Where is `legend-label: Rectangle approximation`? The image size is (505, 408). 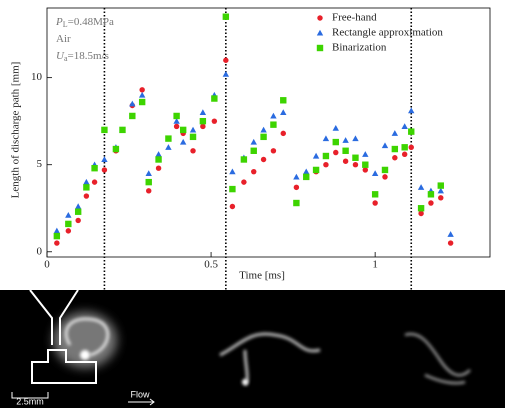 legend-label: Rectangle approximation is located at coordinates (387, 33).